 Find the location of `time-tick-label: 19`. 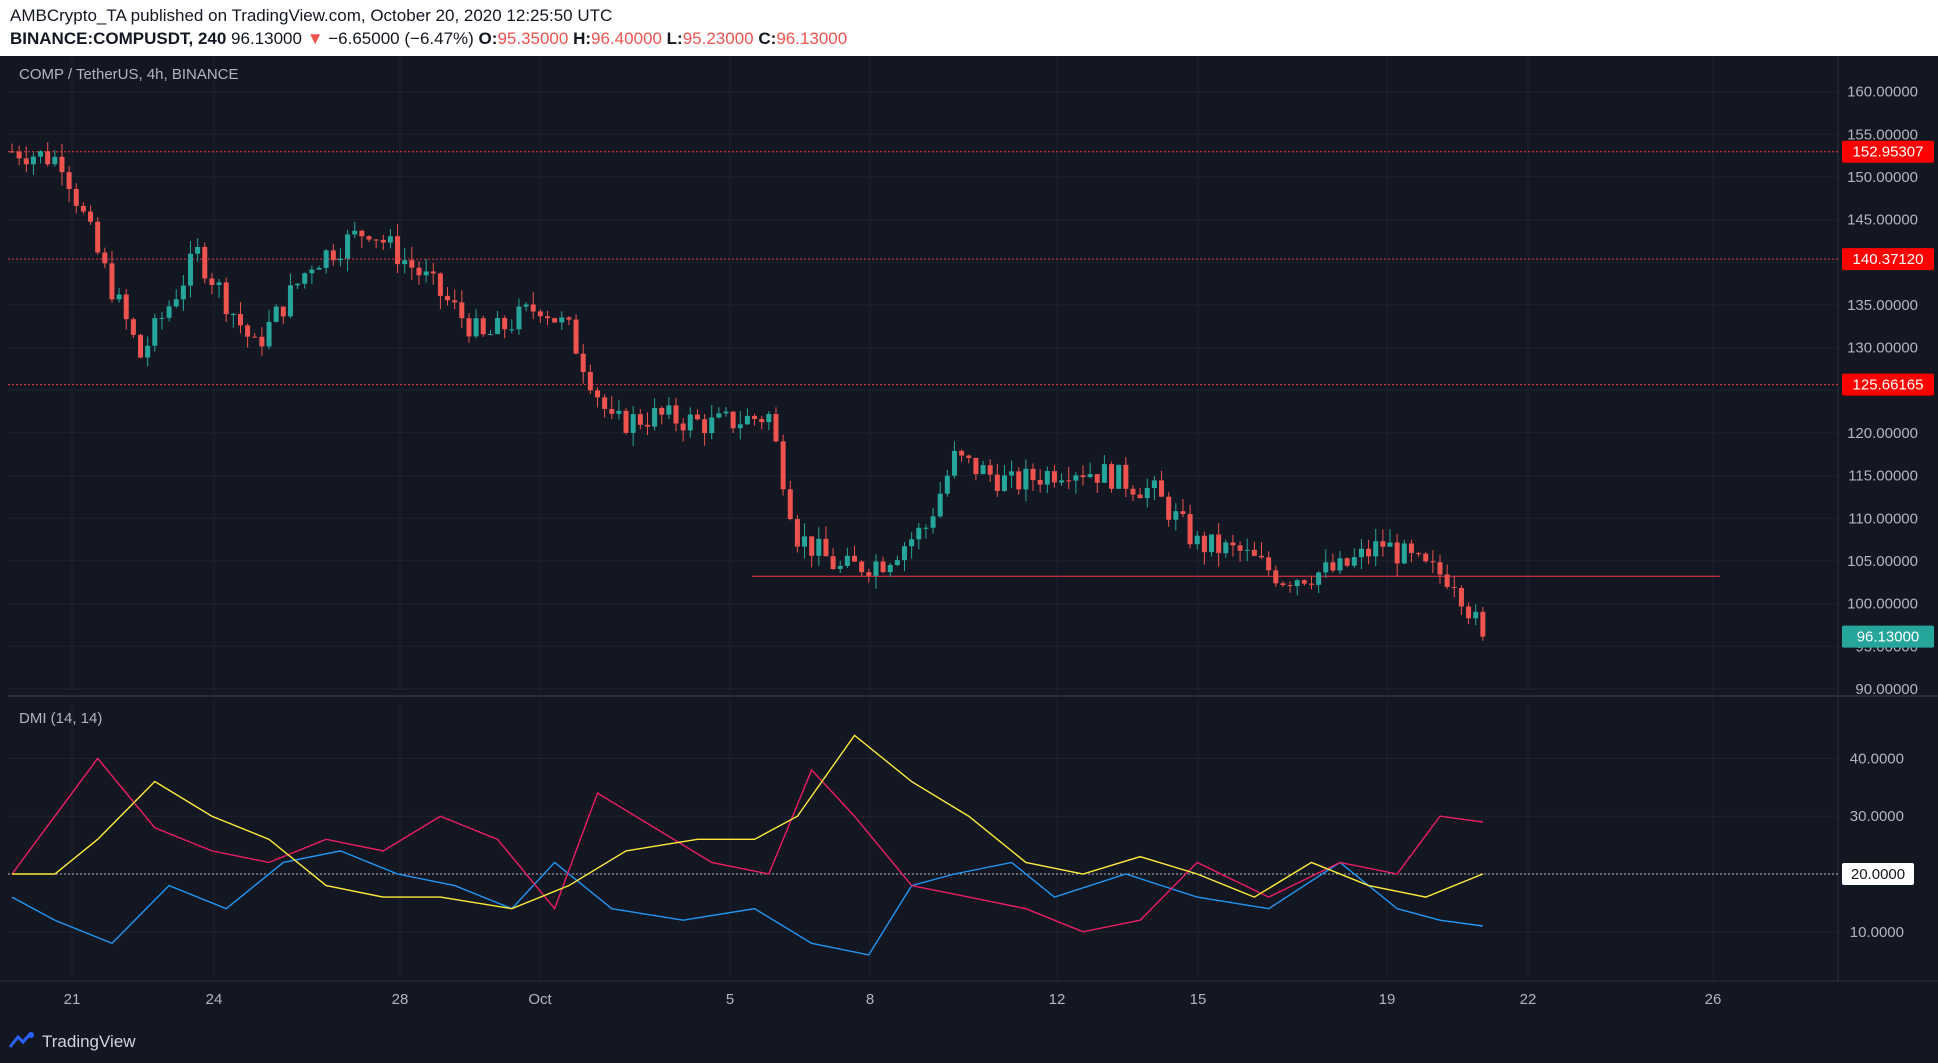

time-tick-label: 19 is located at coordinates (1387, 999).